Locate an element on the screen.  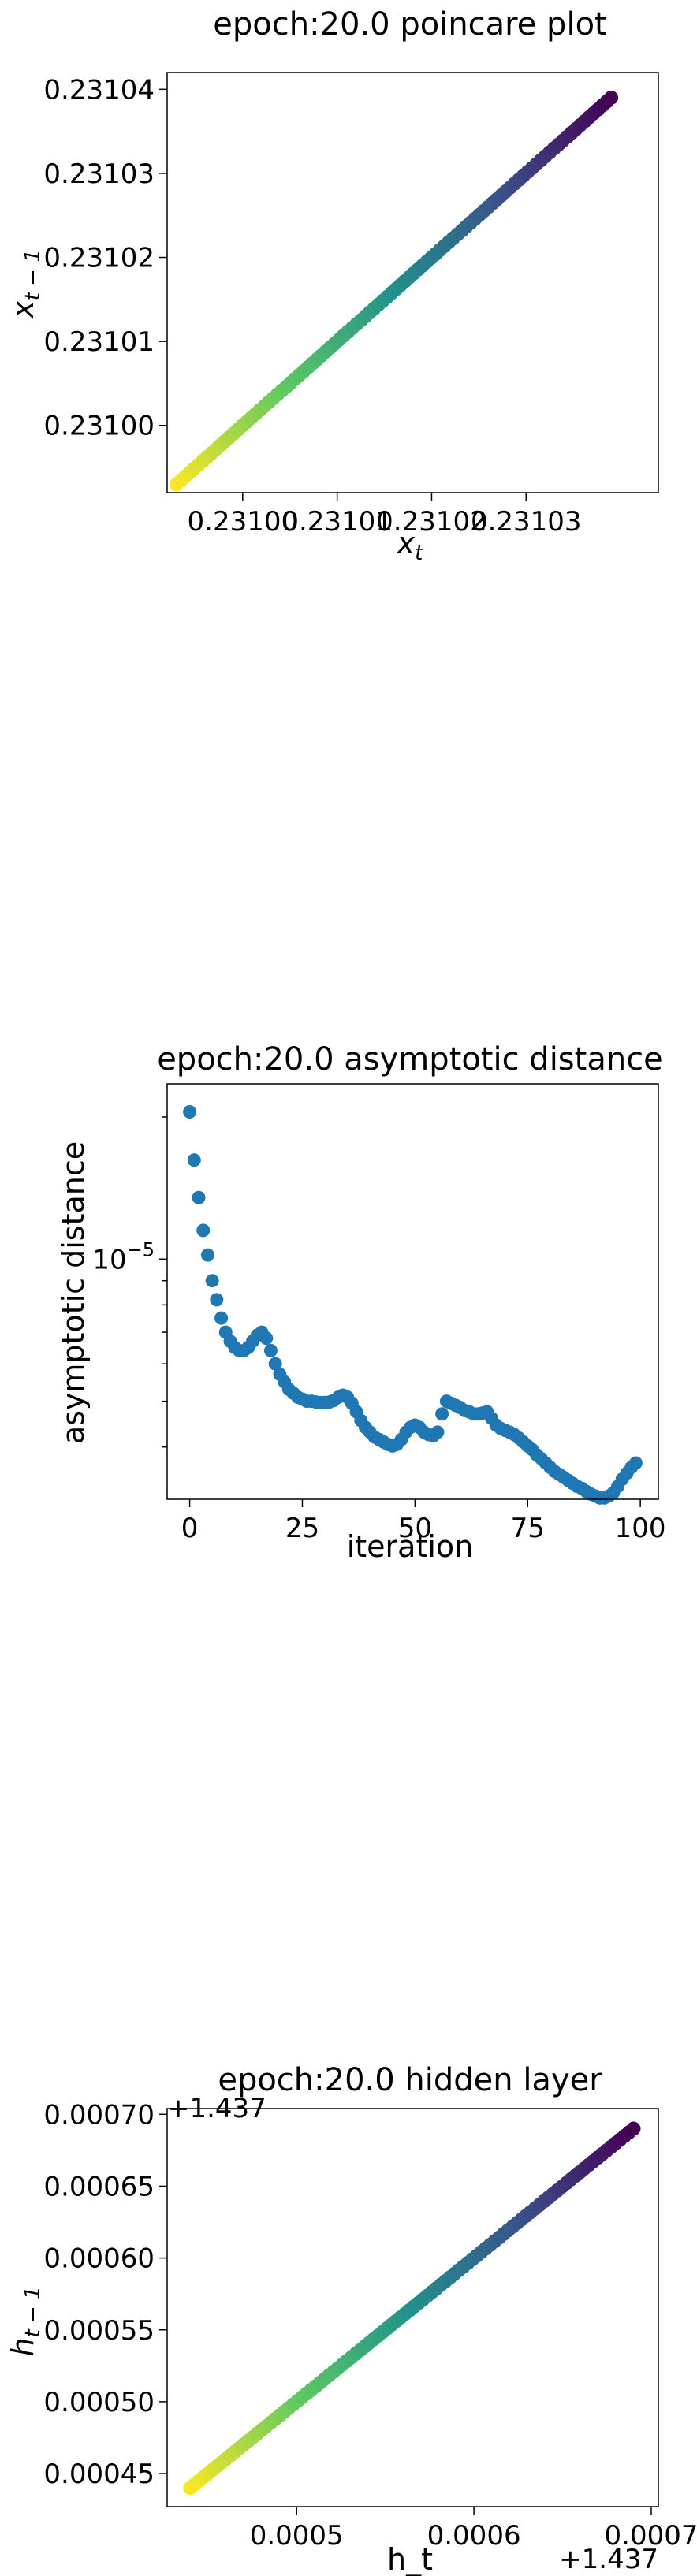
poincare-plot-frame is located at coordinates (412, 282).